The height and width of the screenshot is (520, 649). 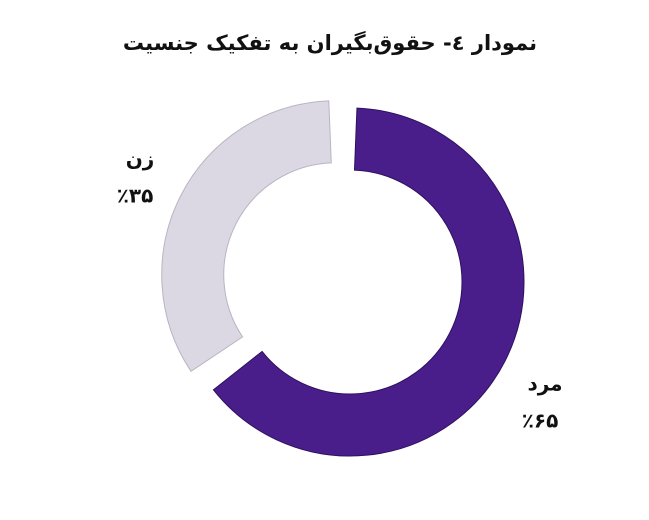 I want to click on chart-title: نمودار ٤- حقوق‌بگیران به تفکیک جنسیت, so click(x=330, y=42).